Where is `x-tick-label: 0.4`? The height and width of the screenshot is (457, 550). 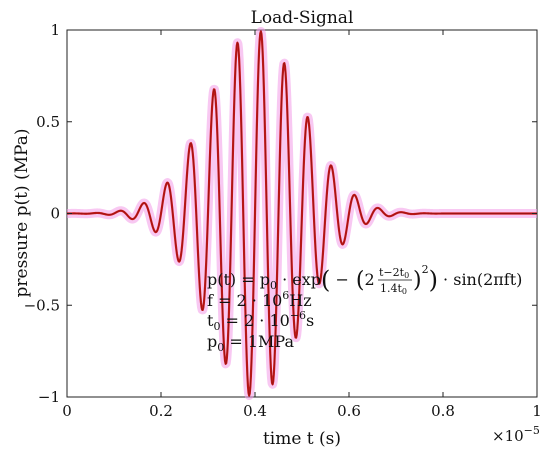
x-tick-label: 0.4 is located at coordinates (255, 411).